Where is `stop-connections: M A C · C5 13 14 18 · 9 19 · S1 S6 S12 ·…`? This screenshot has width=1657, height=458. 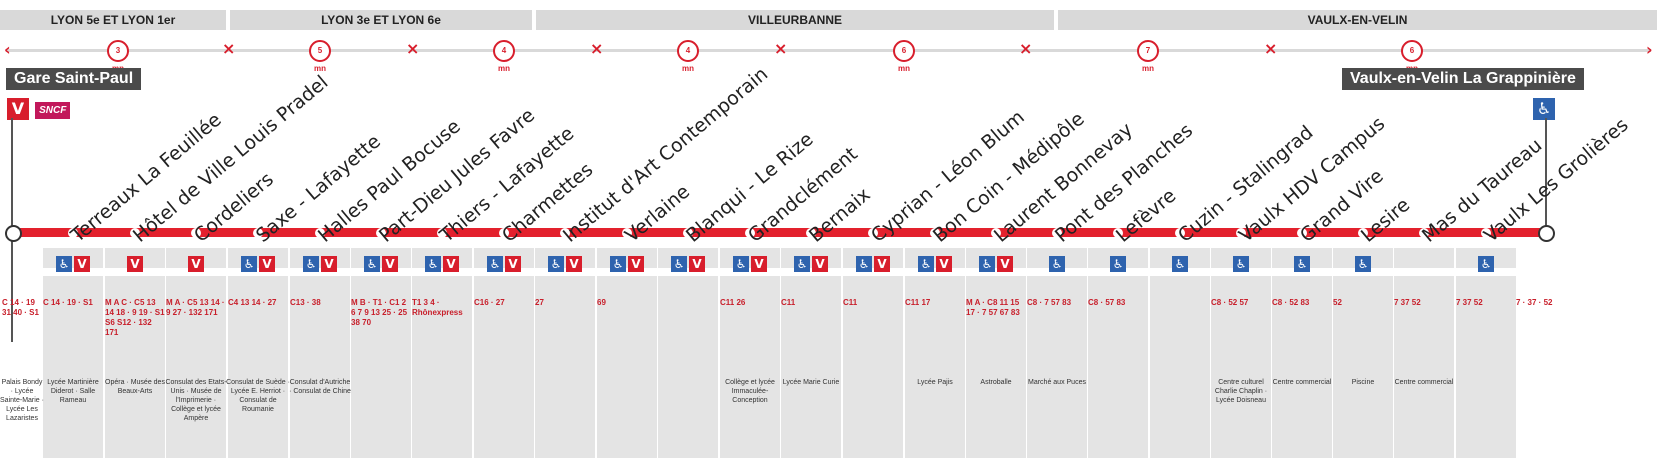
stop-connections: M A C · C5 13 14 18 · 9 19 · S1 S6 S12 ·… is located at coordinates (135, 317).